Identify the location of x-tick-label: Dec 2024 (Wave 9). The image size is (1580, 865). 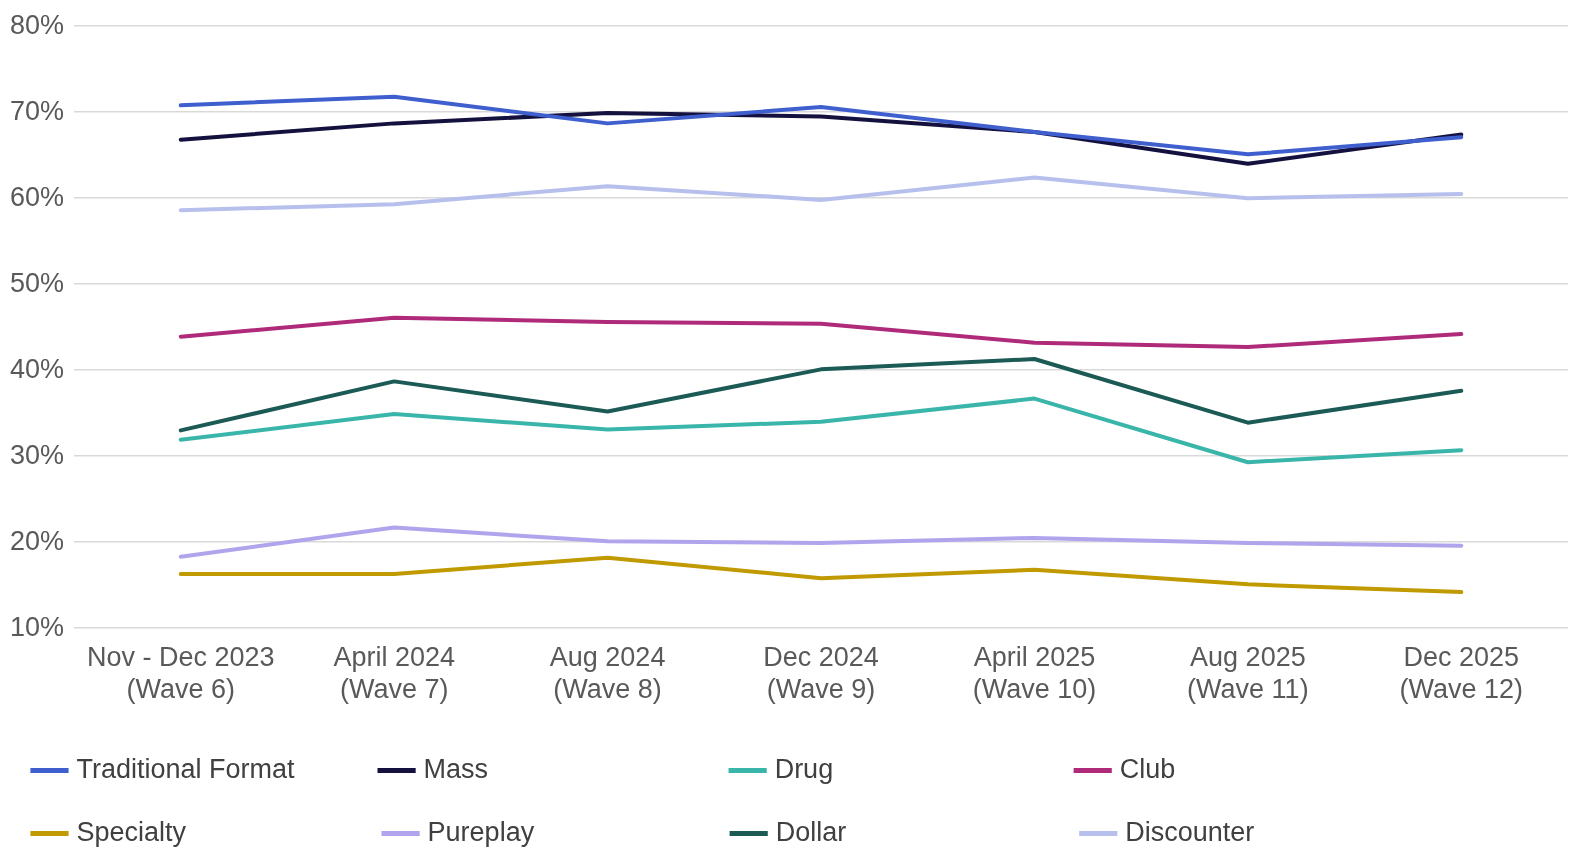
(821, 673).